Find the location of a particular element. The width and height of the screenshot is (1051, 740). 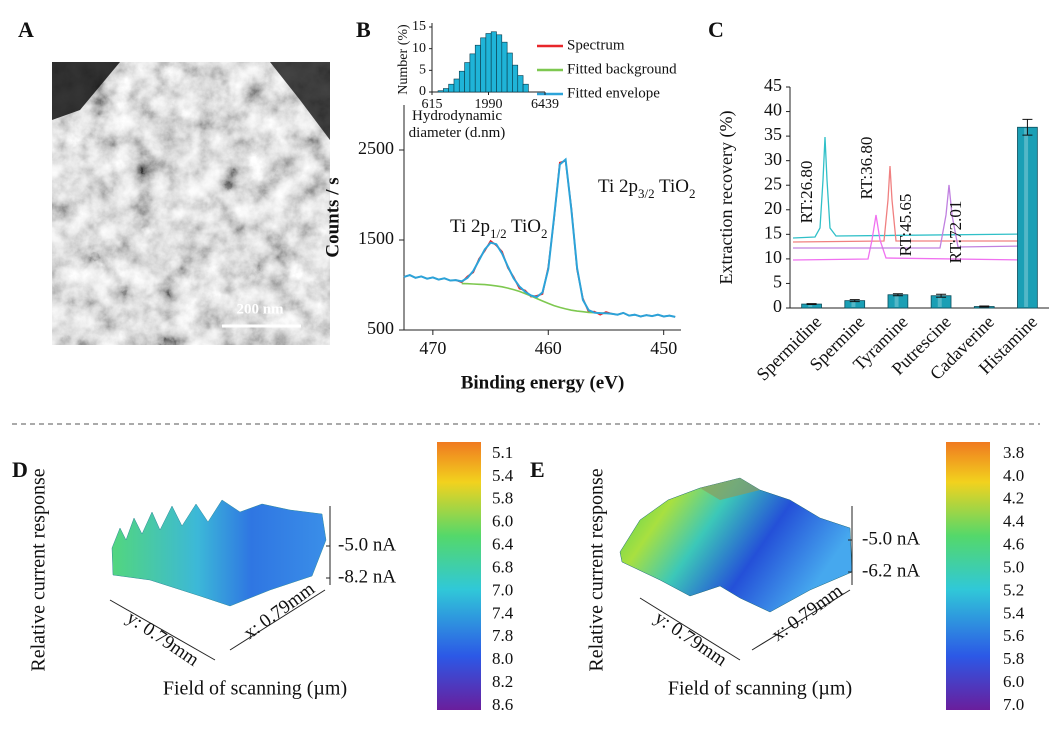

inset-x-tick-label: 1990 is located at coordinates (489, 104).